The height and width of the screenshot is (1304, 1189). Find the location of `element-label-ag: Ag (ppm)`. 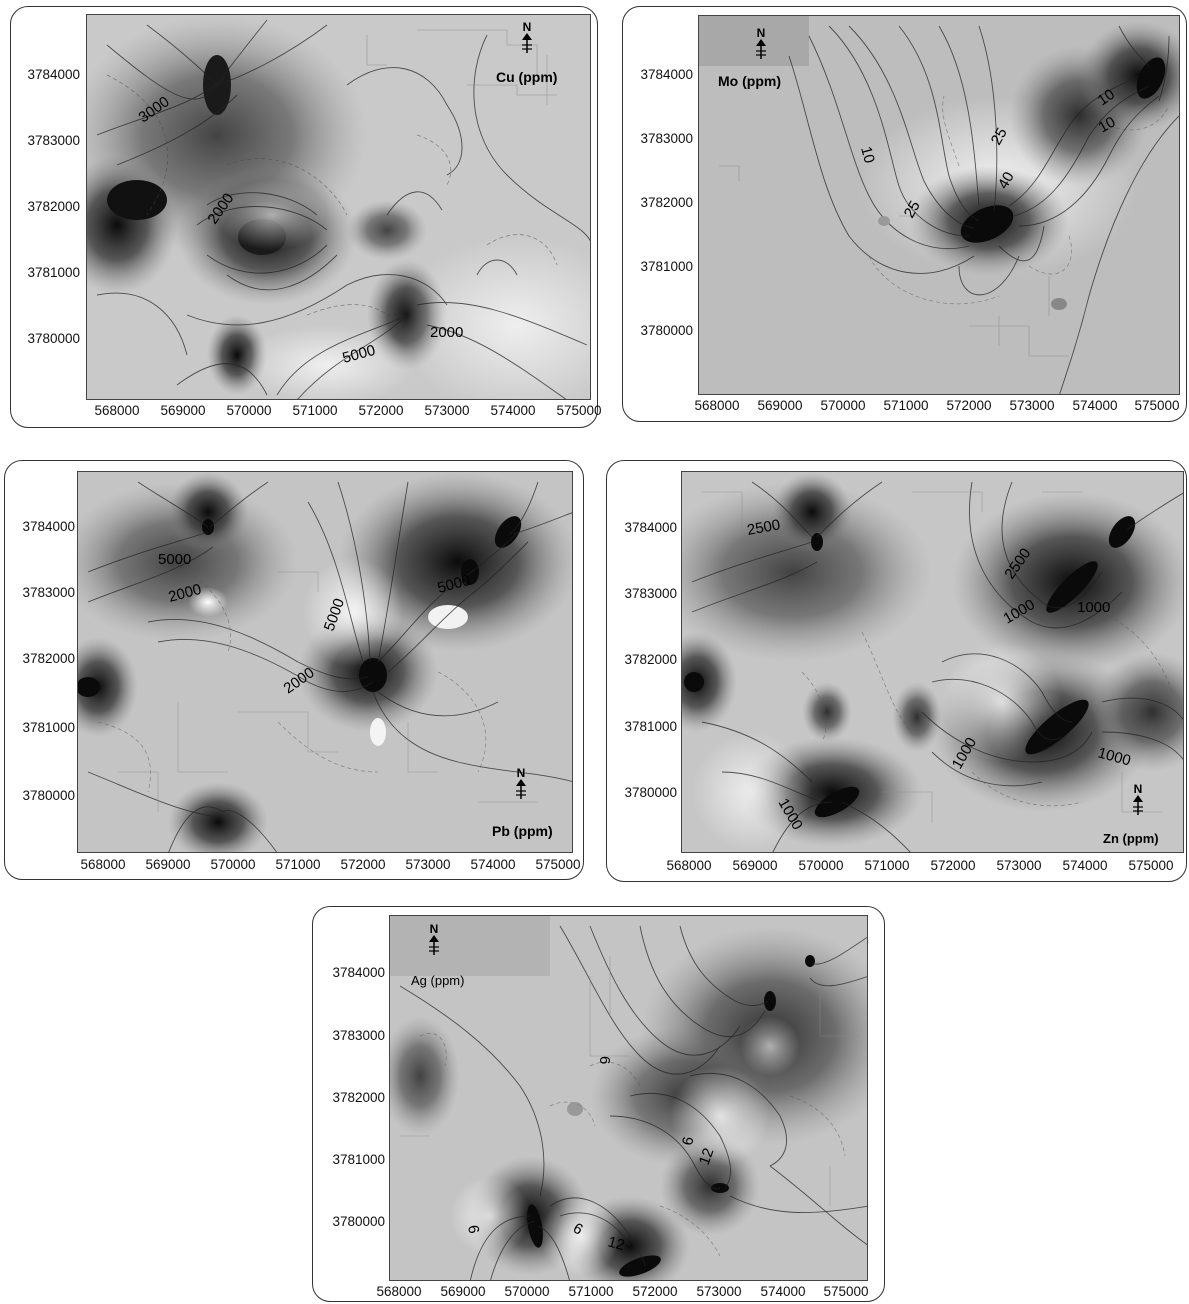

element-label-ag: Ag (ppm) is located at coordinates (438, 980).